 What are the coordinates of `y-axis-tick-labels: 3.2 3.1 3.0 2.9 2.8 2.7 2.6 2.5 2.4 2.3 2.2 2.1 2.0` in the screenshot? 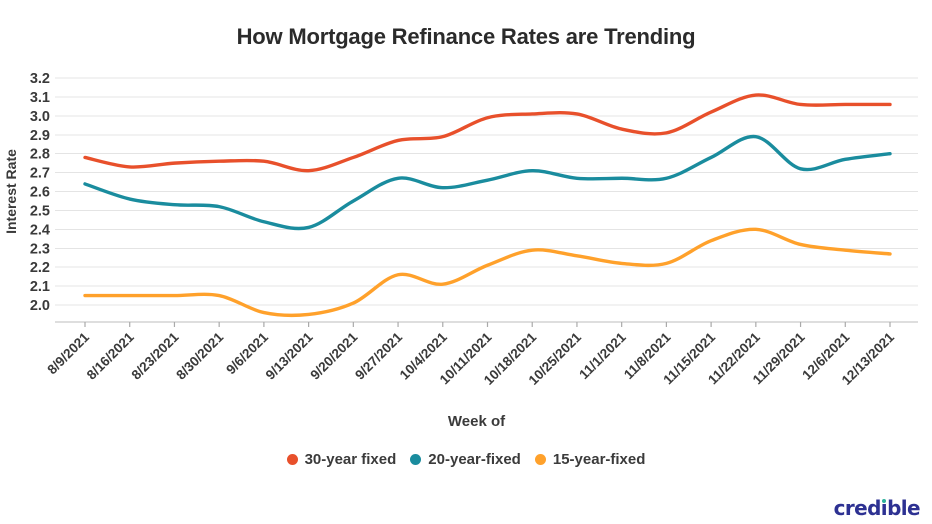 It's located at (40, 192).